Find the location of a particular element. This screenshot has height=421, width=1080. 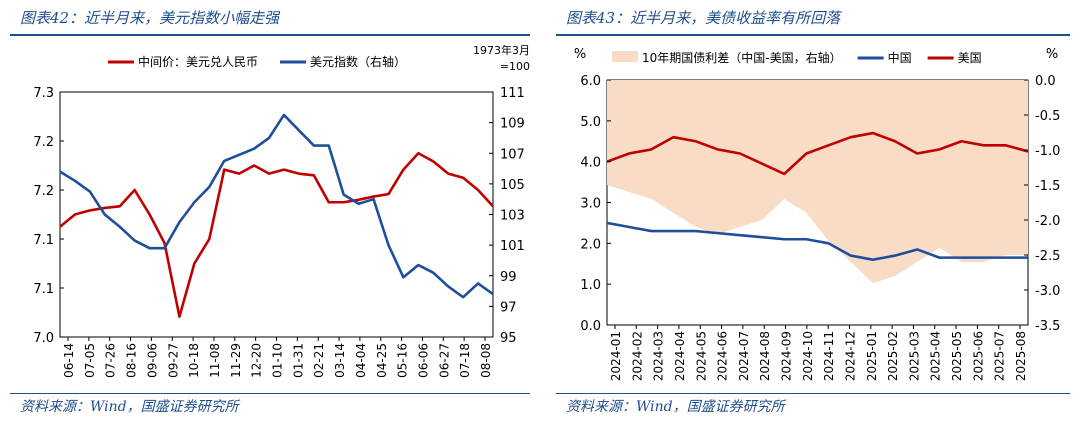

x-tick-label: 02-21 is located at coordinates (319, 360).